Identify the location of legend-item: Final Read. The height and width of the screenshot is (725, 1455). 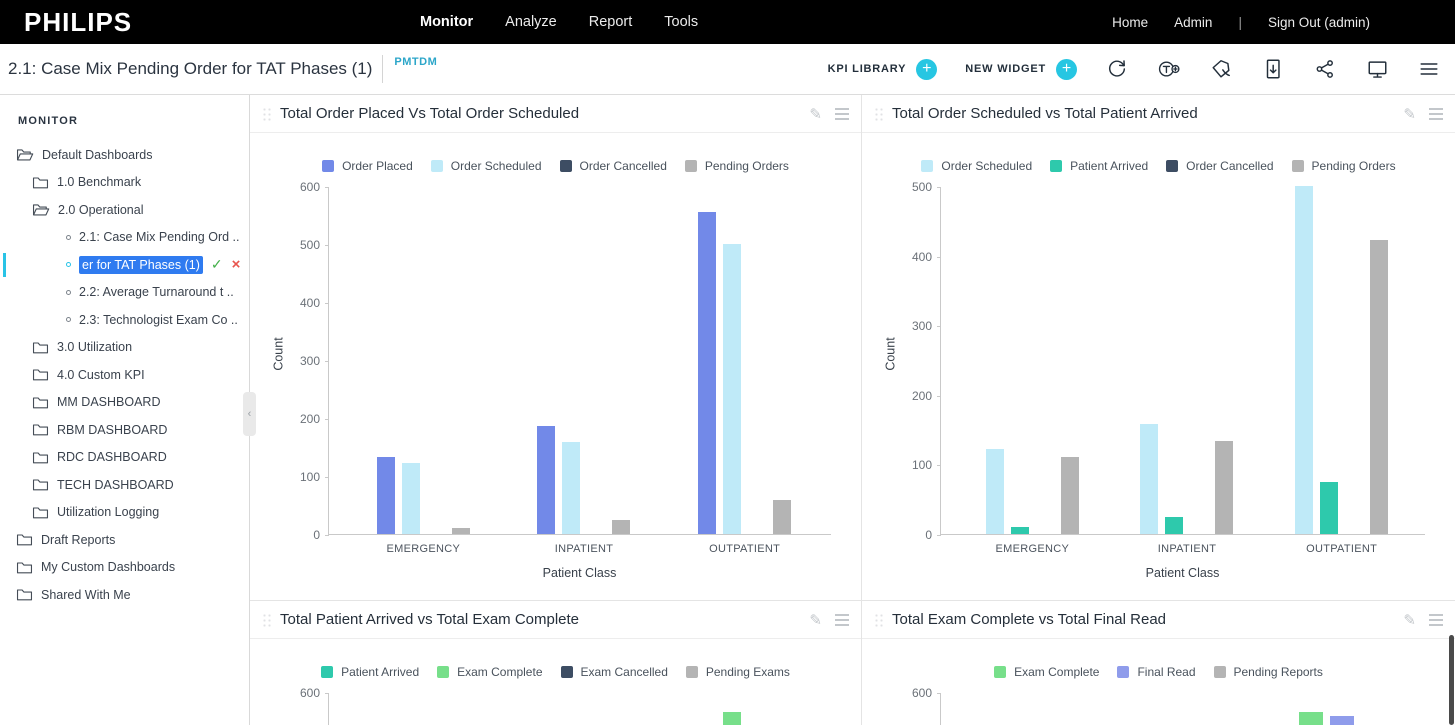
(1156, 672).